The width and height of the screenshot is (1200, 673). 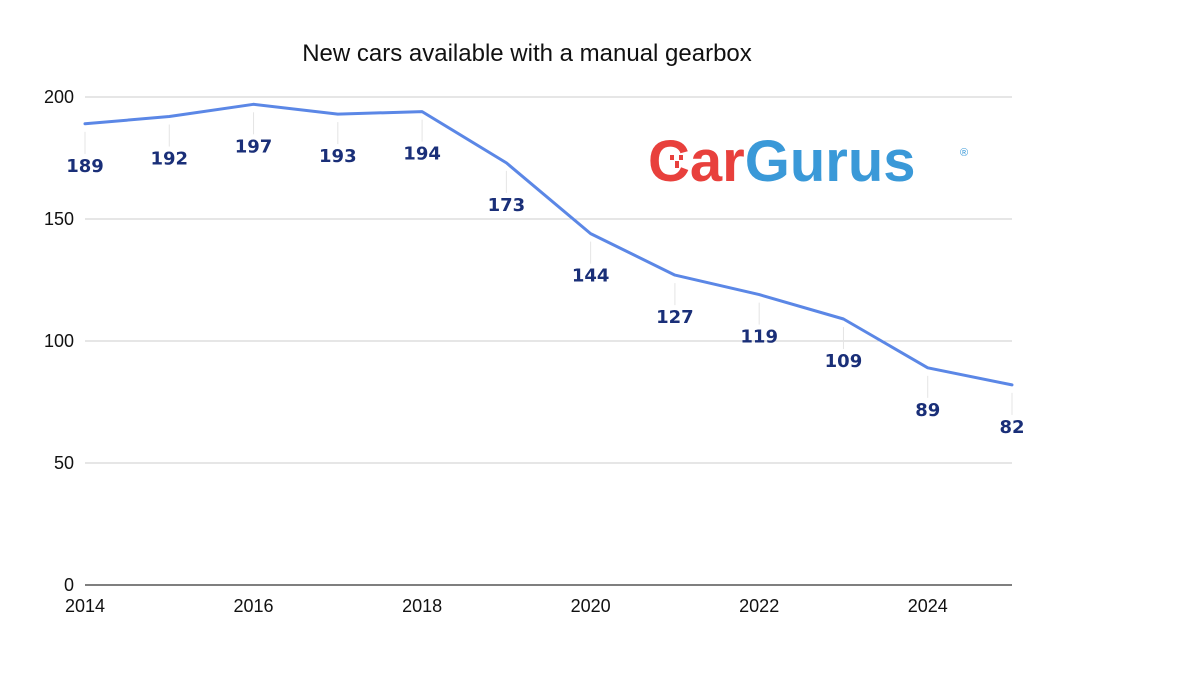 I want to click on x-tick-label: 2020, so click(x=591, y=606).